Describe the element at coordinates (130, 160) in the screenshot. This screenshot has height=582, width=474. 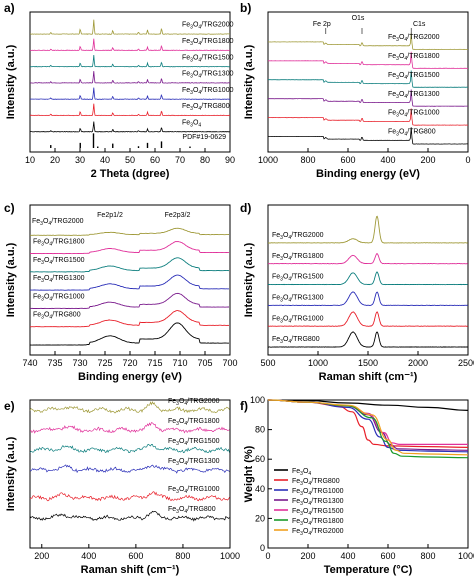
I see `x-tick-label: 50` at that location.